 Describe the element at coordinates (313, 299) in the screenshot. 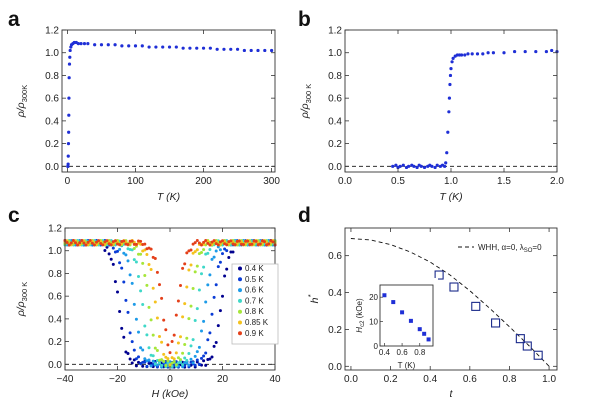

I see `y-axis-label: h*` at that location.